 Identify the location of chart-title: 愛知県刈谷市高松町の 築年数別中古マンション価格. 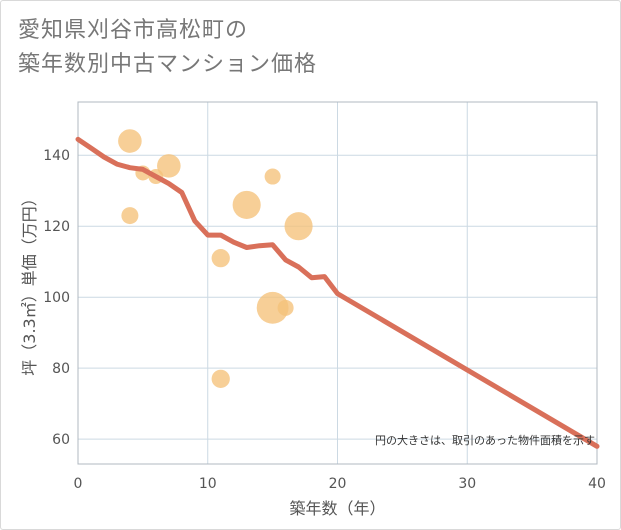
(298, 48).